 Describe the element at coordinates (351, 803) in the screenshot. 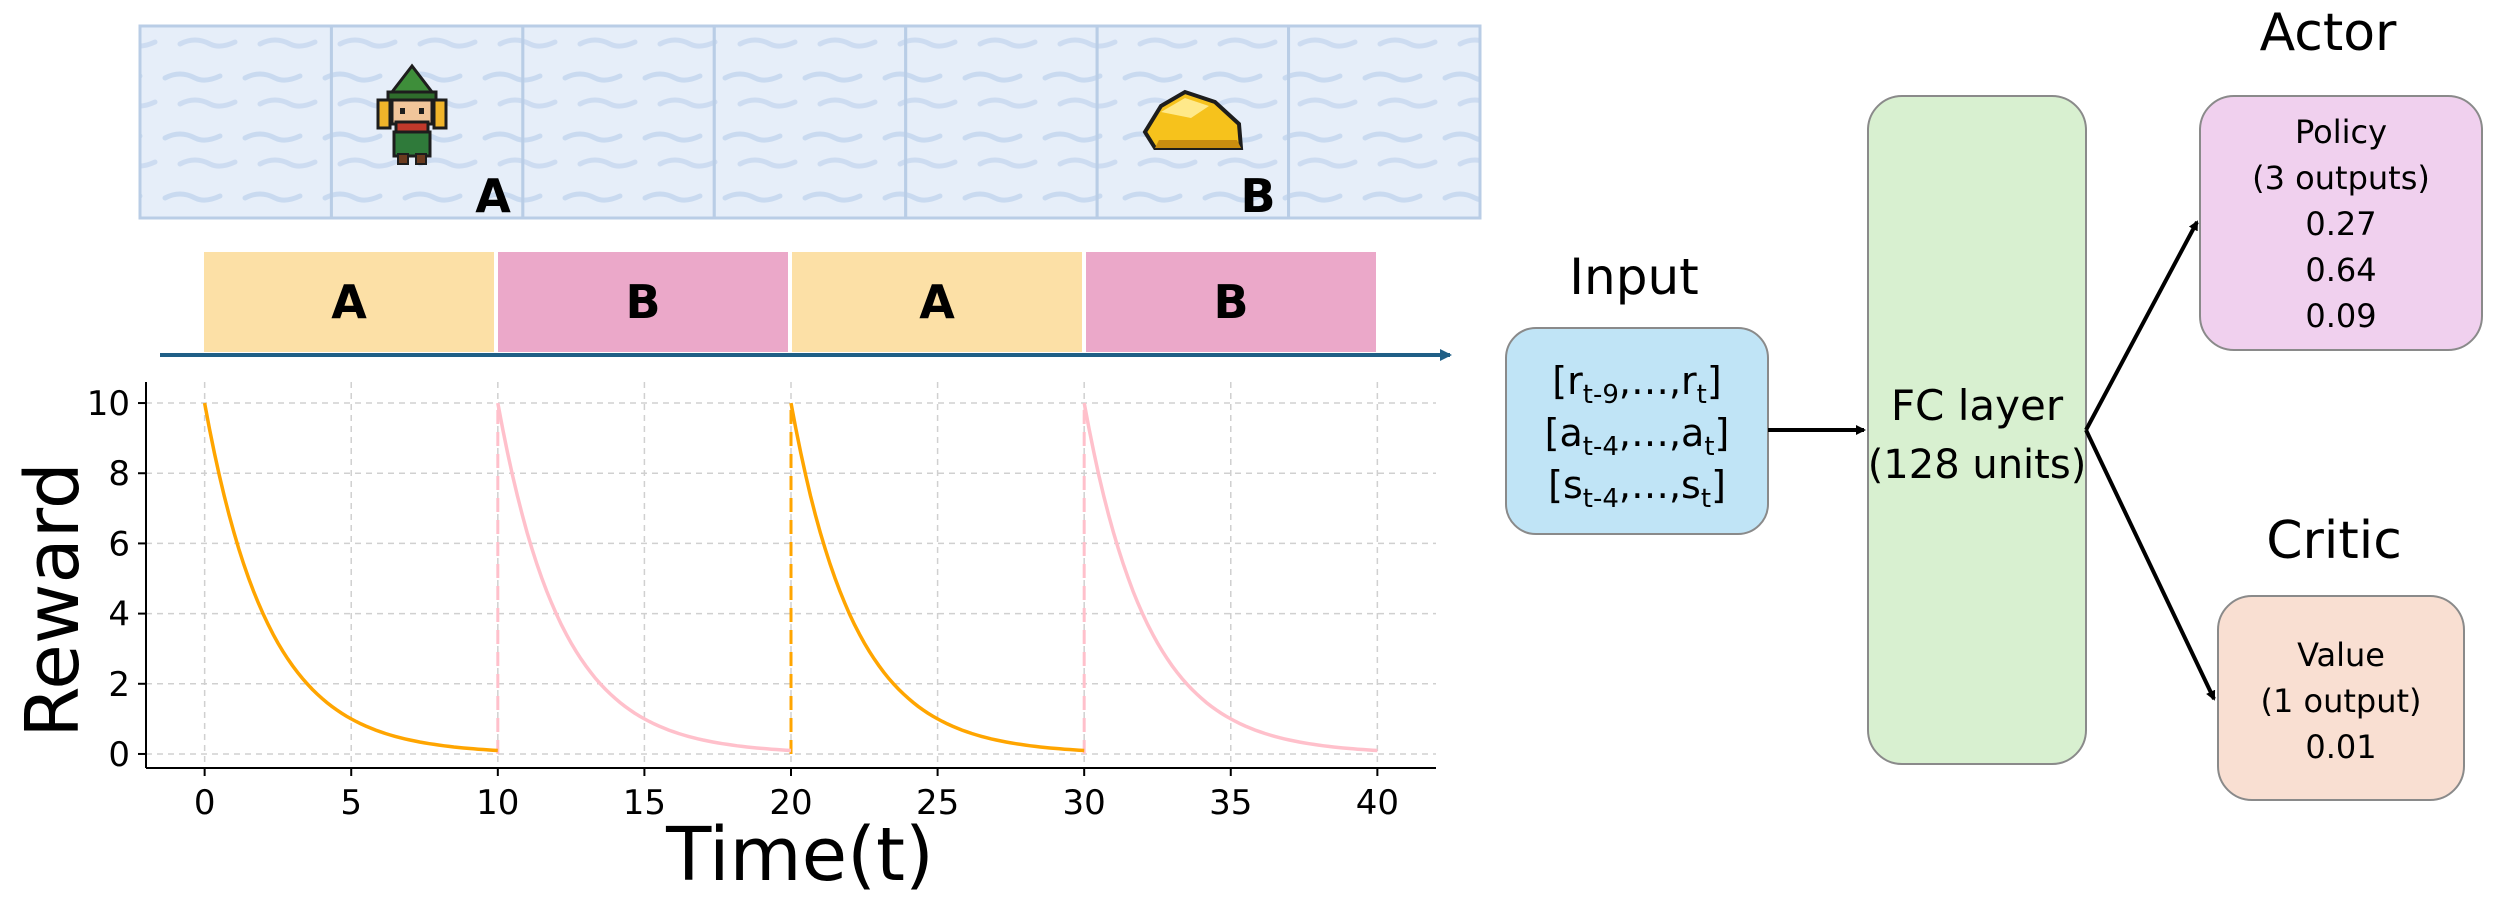

I see `x-tick-label: 5` at that location.